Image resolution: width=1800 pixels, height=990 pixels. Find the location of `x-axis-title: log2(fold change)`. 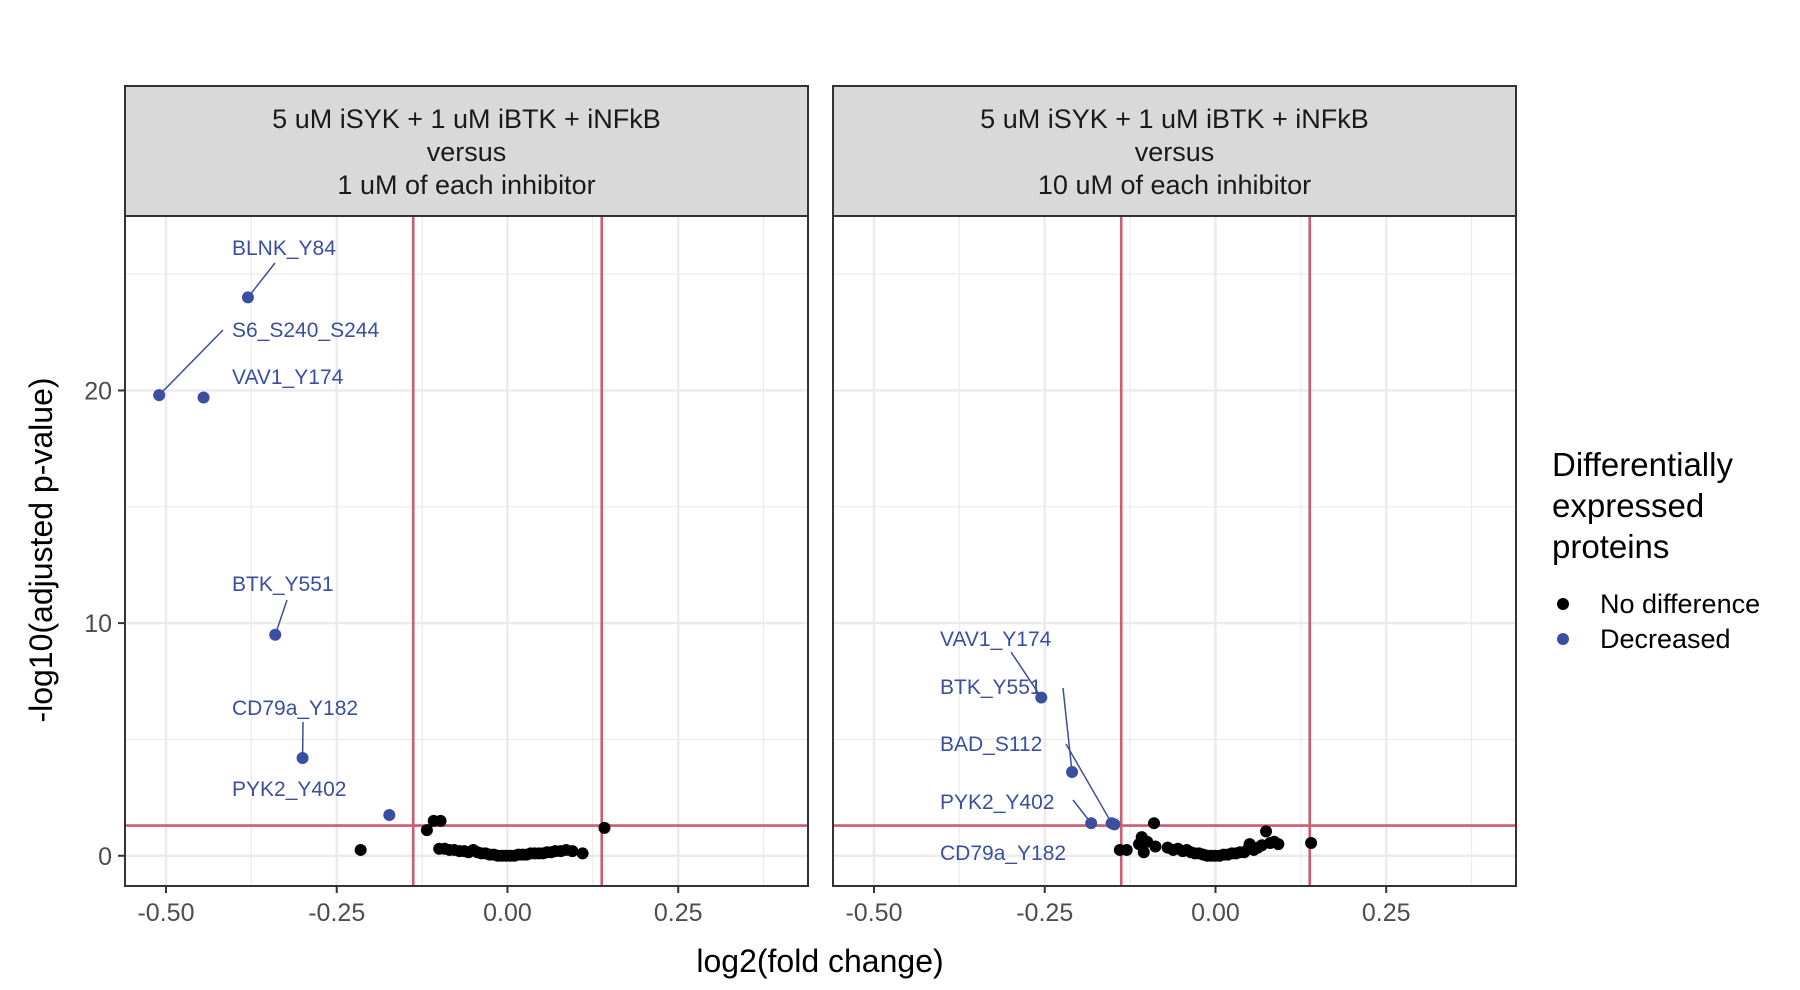

x-axis-title: log2(fold change) is located at coordinates (819, 961).